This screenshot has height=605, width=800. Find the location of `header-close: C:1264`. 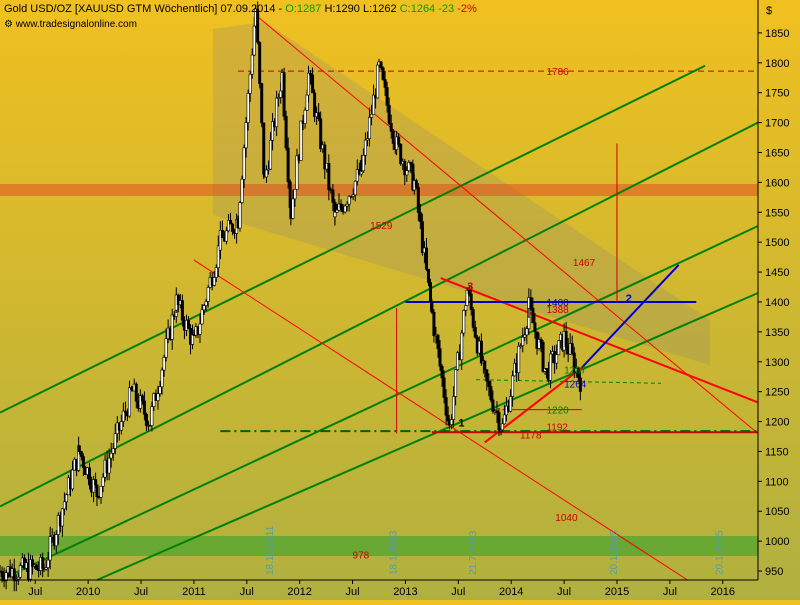

header-close: C:1264 is located at coordinates (417, 9).